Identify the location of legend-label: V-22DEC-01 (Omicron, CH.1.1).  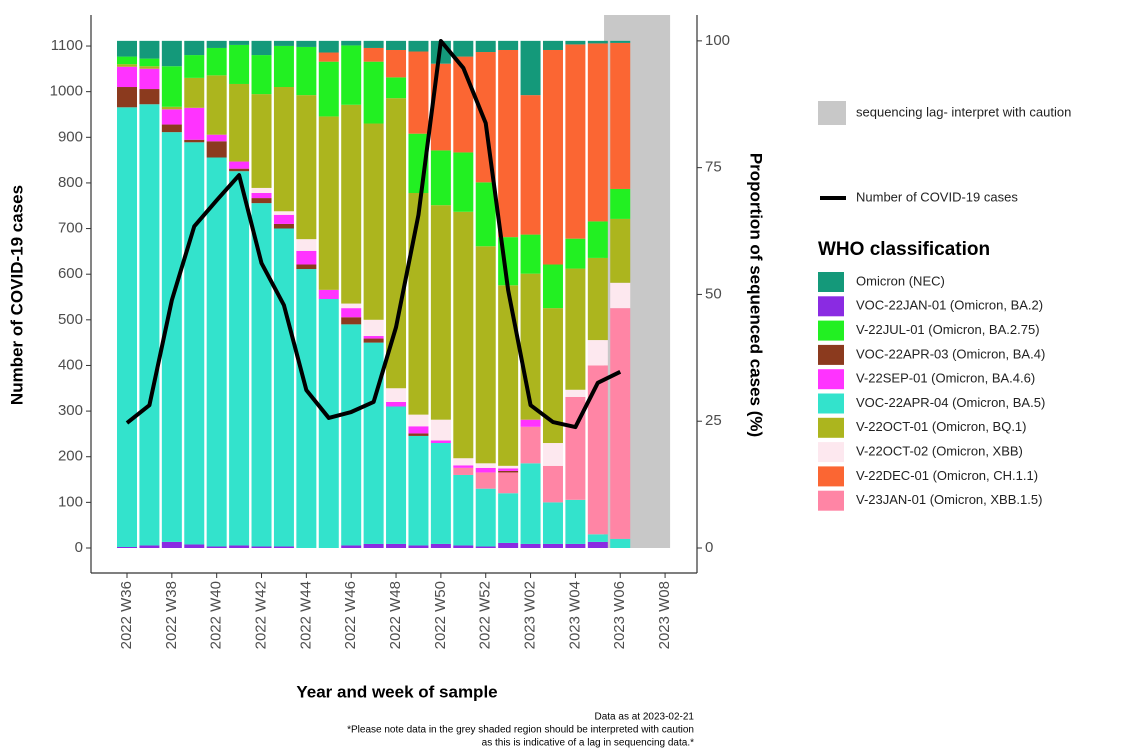
(947, 475).